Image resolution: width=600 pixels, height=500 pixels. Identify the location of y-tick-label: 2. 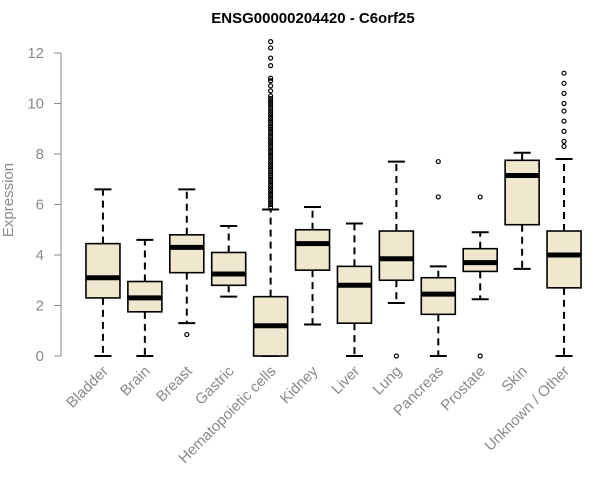
(40, 306).